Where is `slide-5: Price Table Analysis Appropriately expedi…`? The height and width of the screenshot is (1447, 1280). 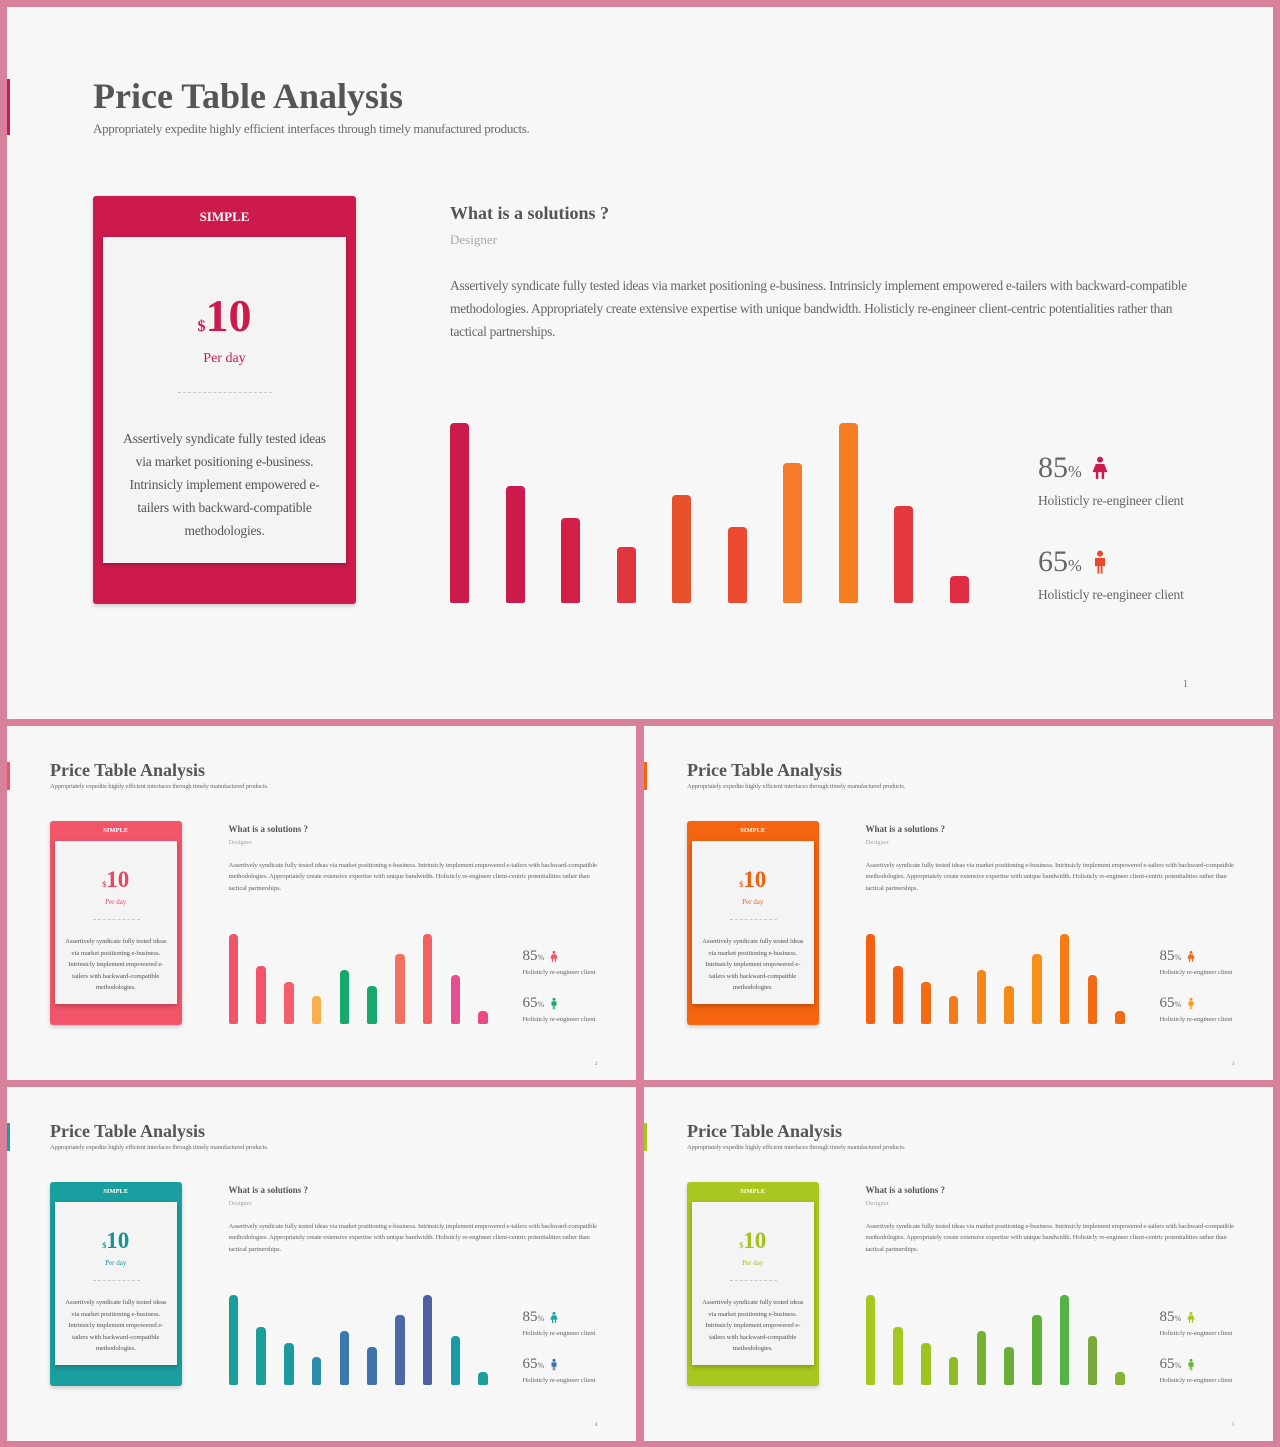 slide-5: Price Table Analysis Appropriately expedi… is located at coordinates (958, 1264).